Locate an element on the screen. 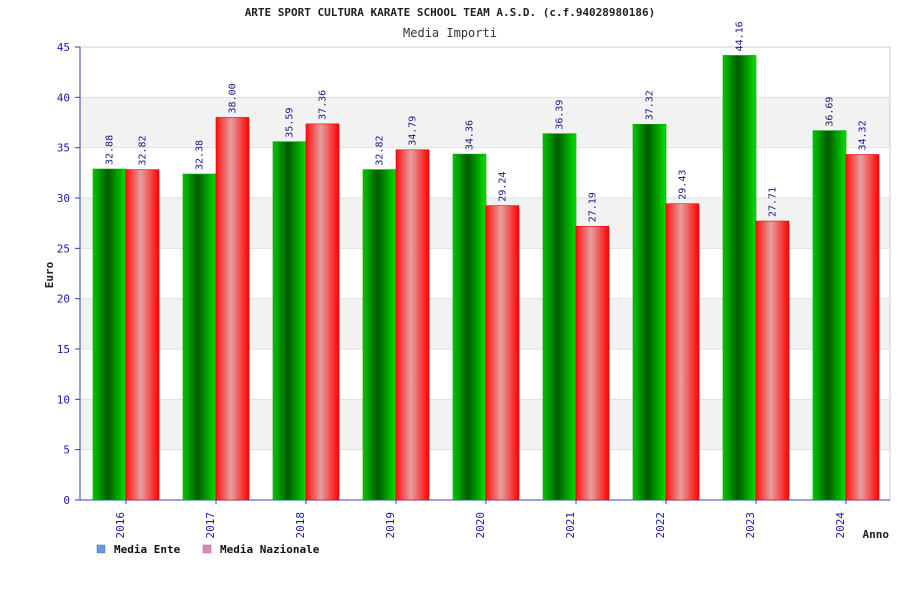 The height and width of the screenshot is (604, 900). bar-value-label: 44.16 is located at coordinates (740, 36).